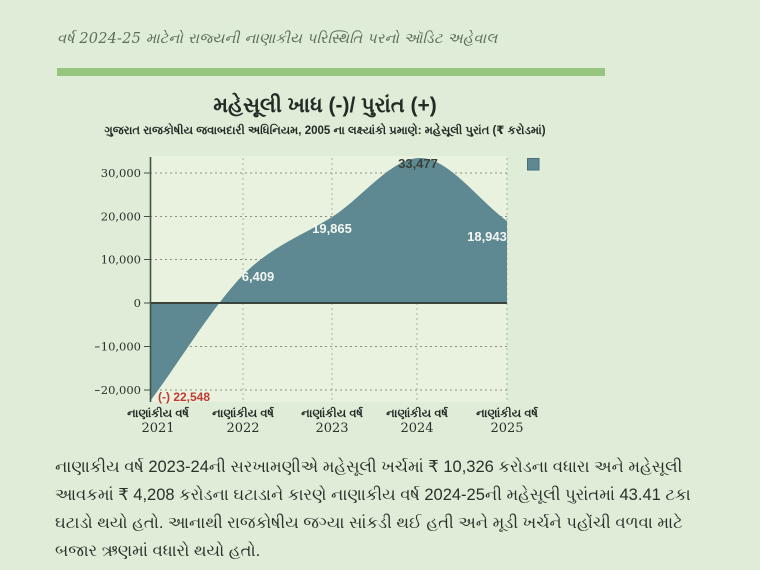  I want to click on y-axis-ticks, so click(147, 281).